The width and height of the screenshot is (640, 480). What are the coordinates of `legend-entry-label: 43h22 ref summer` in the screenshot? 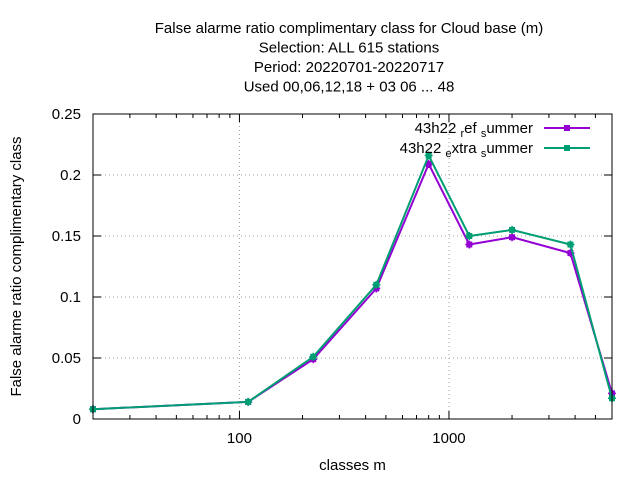 It's located at (474, 130).